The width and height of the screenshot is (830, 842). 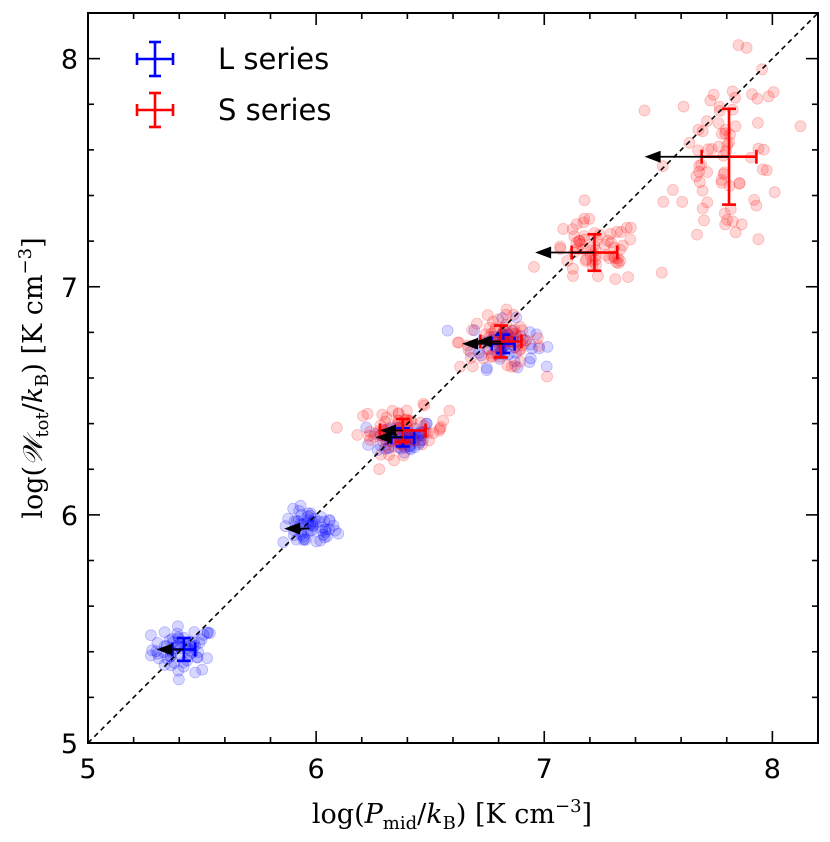 What do you see at coordinates (275, 110) in the screenshot?
I see `legend-label-s-series: S series` at bounding box center [275, 110].